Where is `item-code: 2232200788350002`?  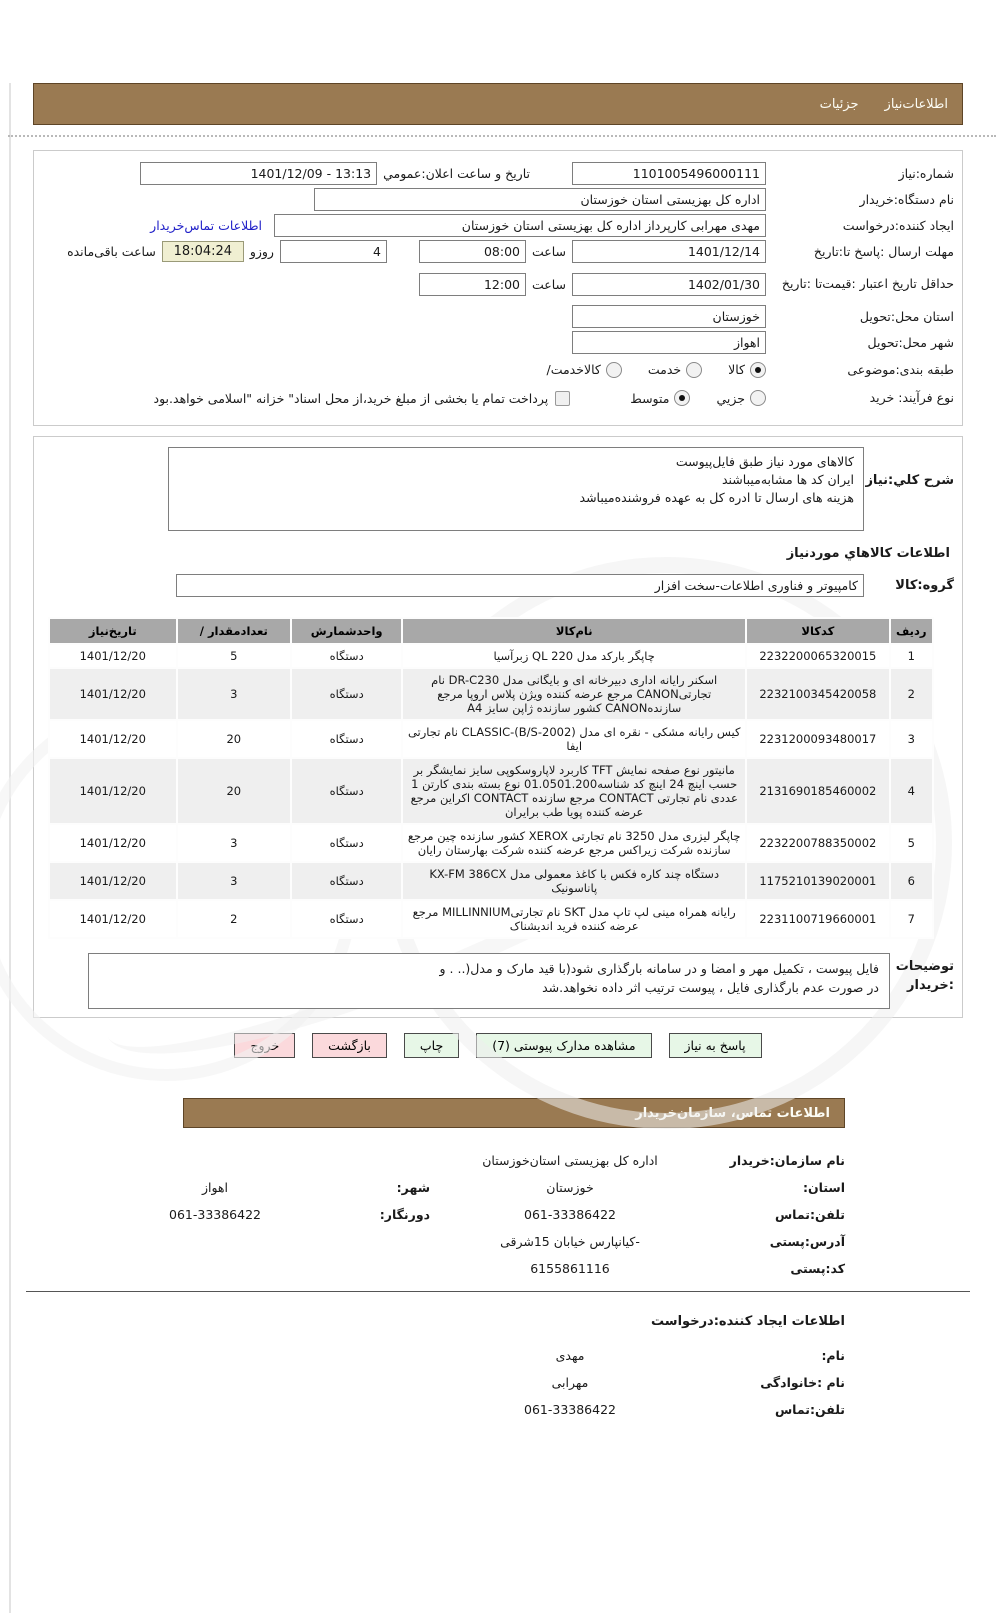
item-code: 2232200788350002 is located at coordinates (818, 843).